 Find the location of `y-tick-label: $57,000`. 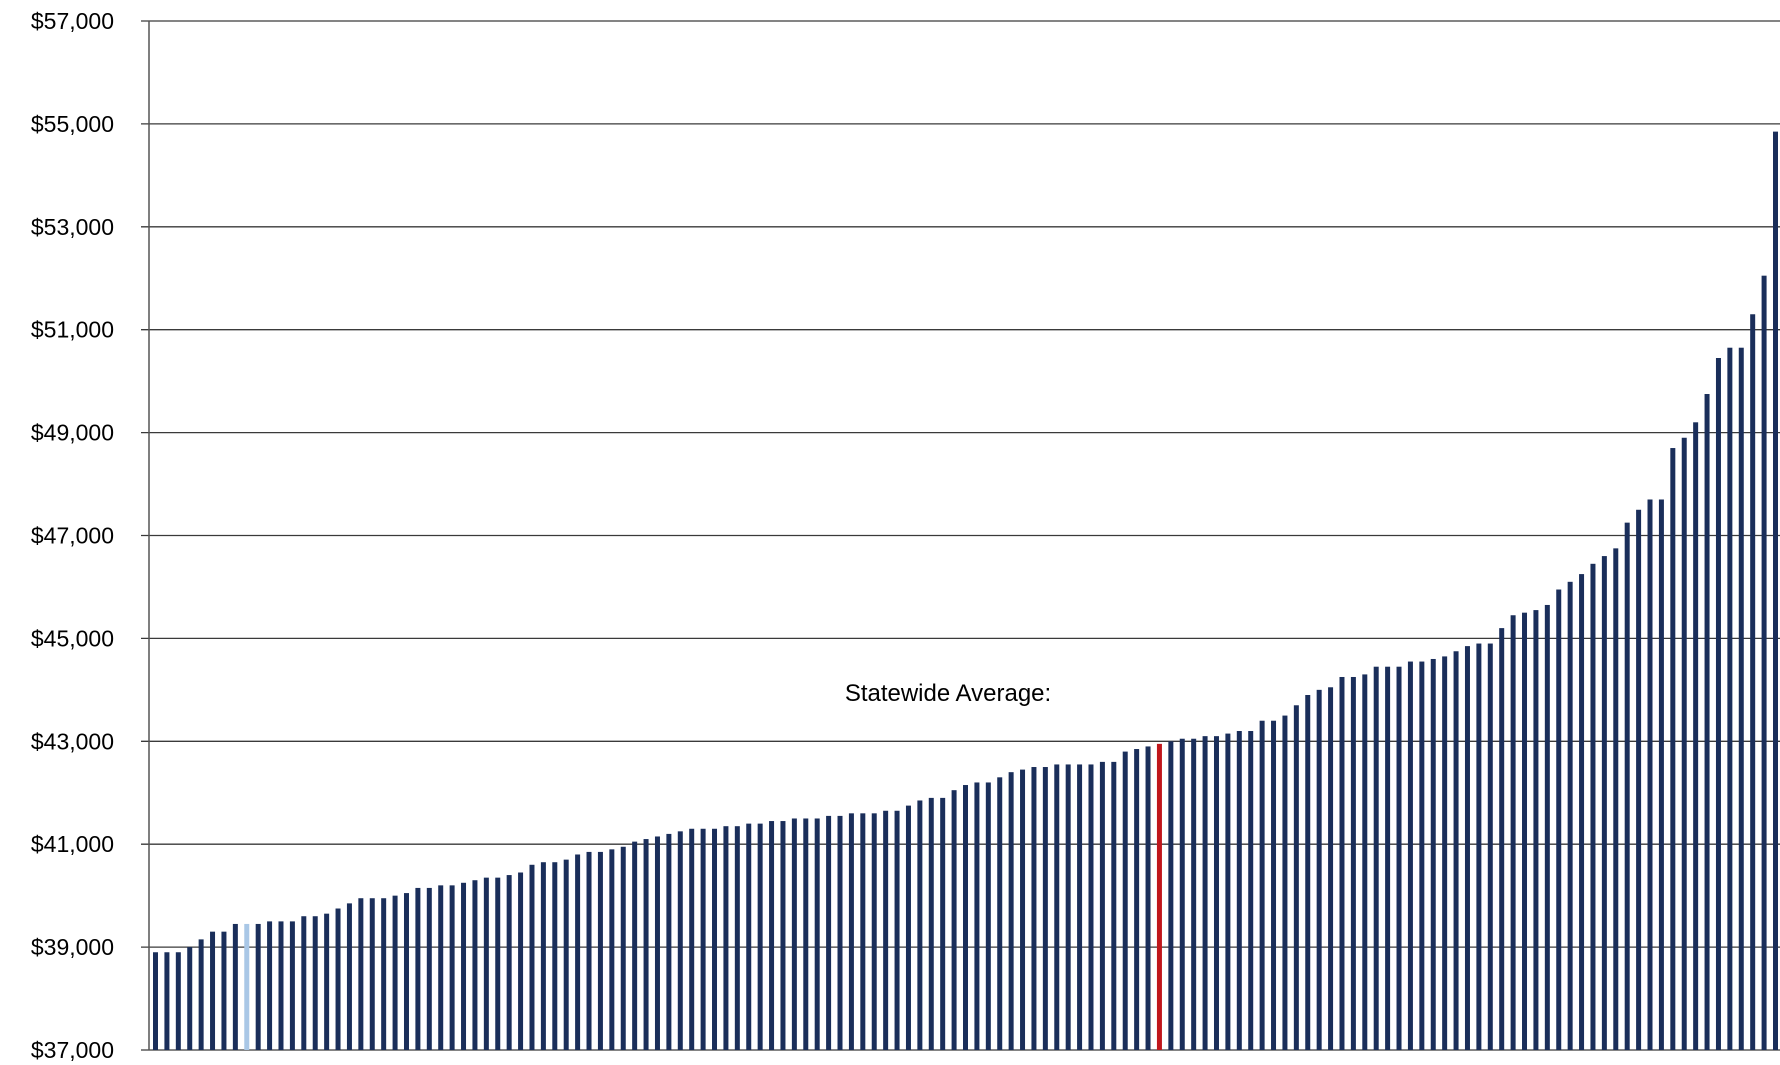

y-tick-label: $57,000 is located at coordinates (72, 21).